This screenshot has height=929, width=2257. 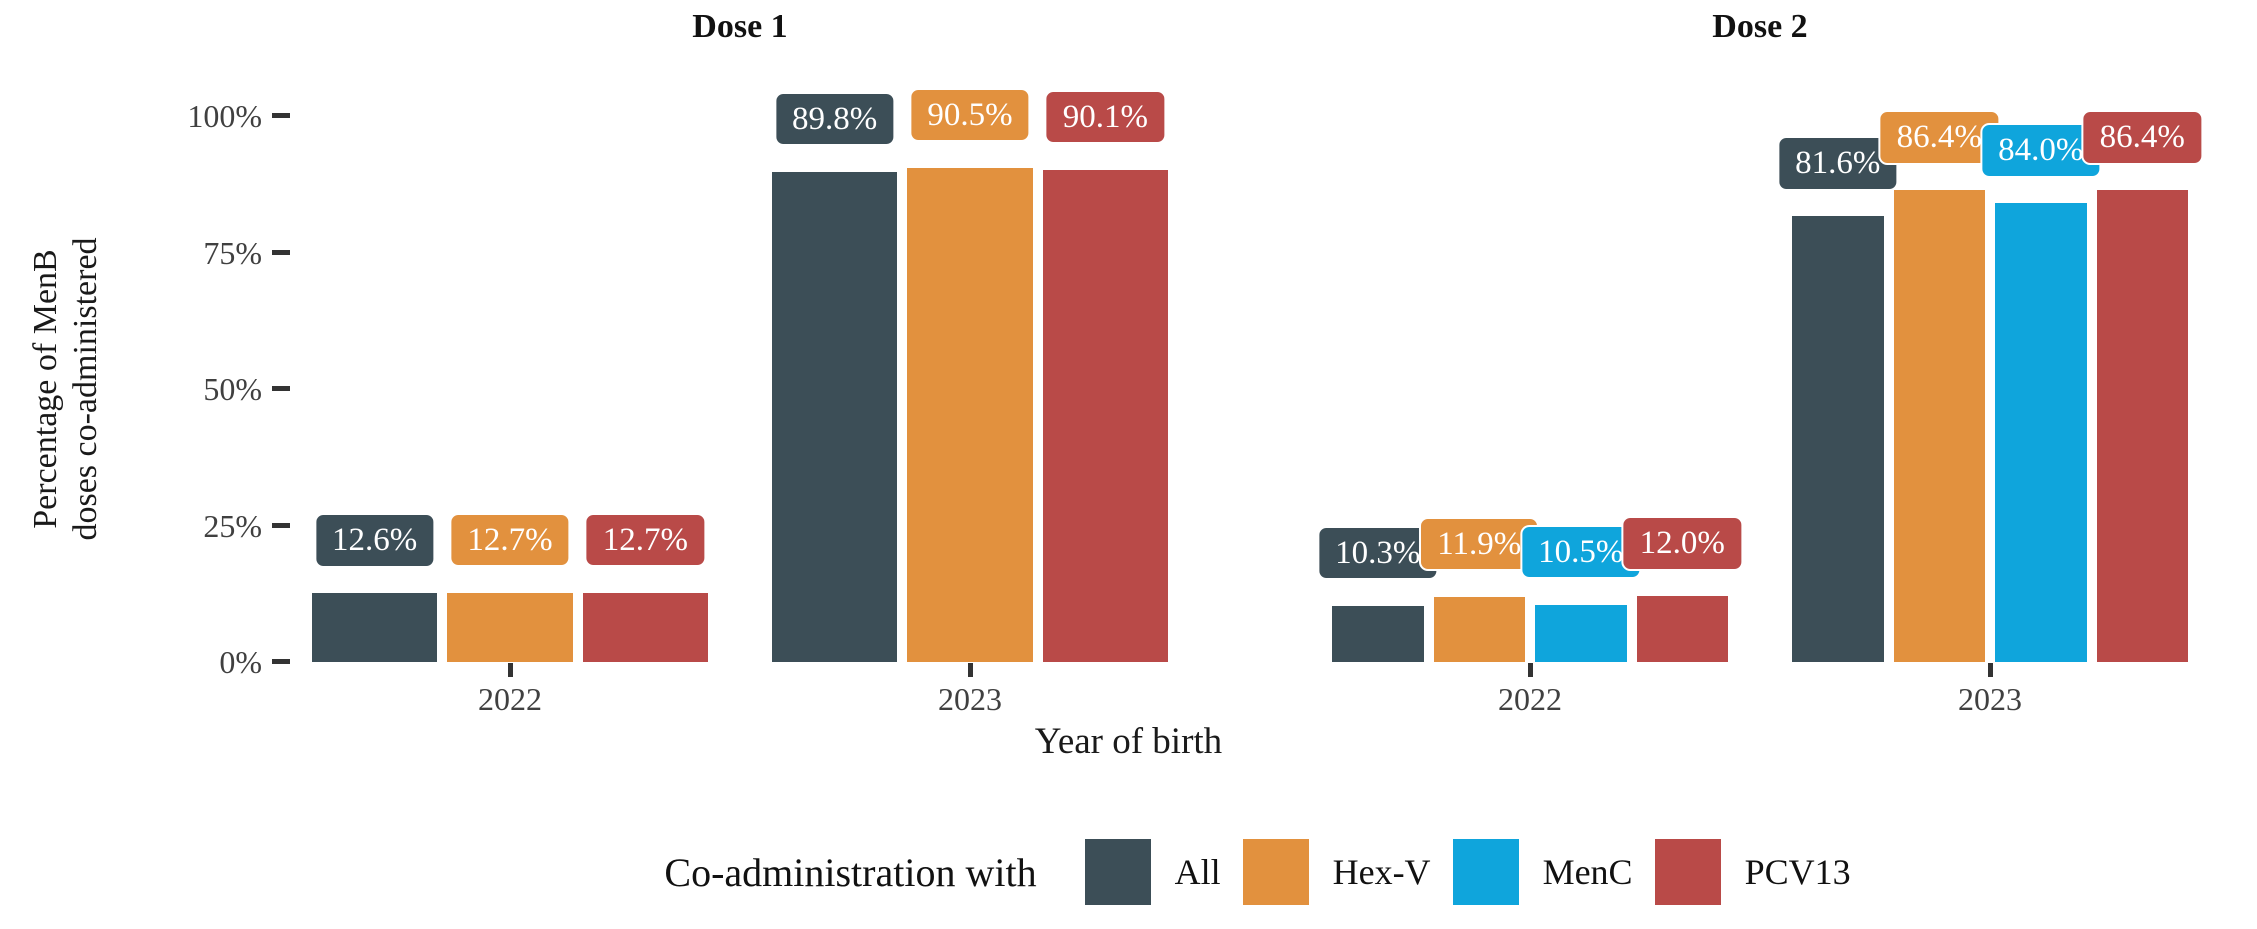 What do you see at coordinates (1838, 163) in the screenshot?
I see `bar-value-label: 81.6%` at bounding box center [1838, 163].